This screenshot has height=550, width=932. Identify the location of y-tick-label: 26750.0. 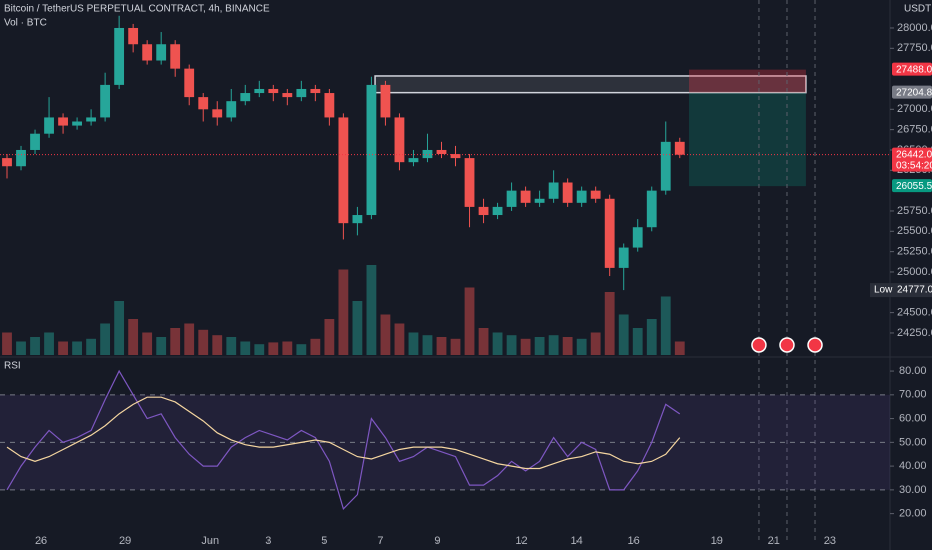
(914, 130).